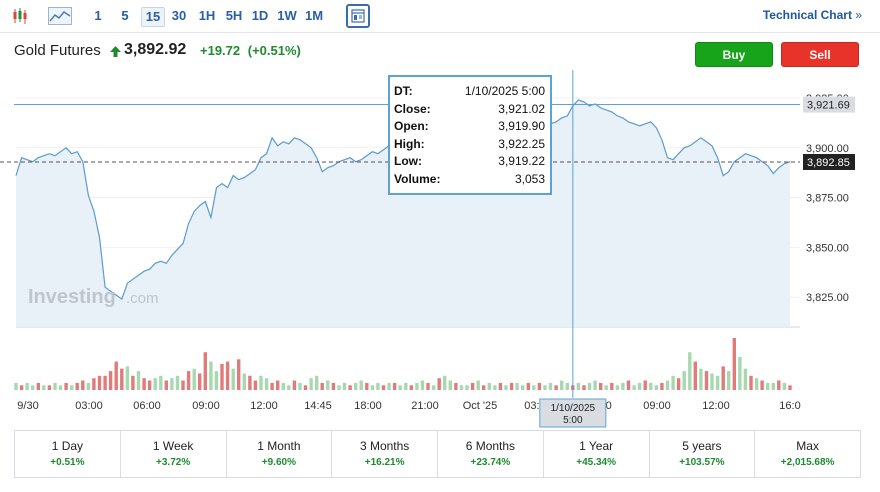 The height and width of the screenshot is (492, 880). I want to click on period-1-month: 1 Month +9.60%, so click(280, 454).